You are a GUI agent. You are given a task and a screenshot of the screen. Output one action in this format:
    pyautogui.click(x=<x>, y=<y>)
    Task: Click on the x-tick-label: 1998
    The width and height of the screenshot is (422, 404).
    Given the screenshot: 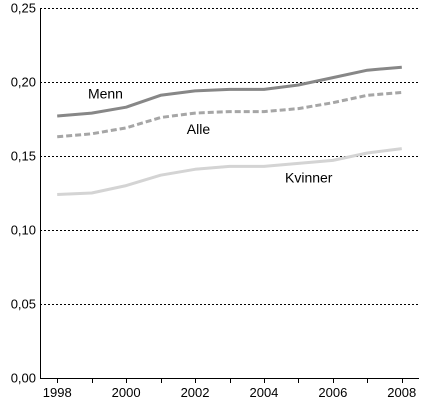 What is the action you would take?
    pyautogui.click(x=57, y=392)
    